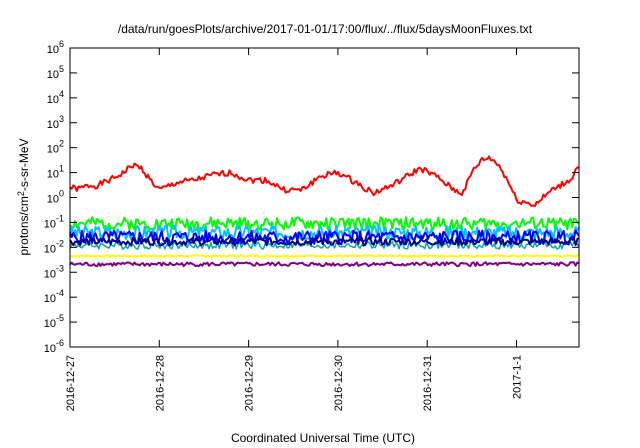  I want to click on y-tick-label: 10², so click(55, 147).